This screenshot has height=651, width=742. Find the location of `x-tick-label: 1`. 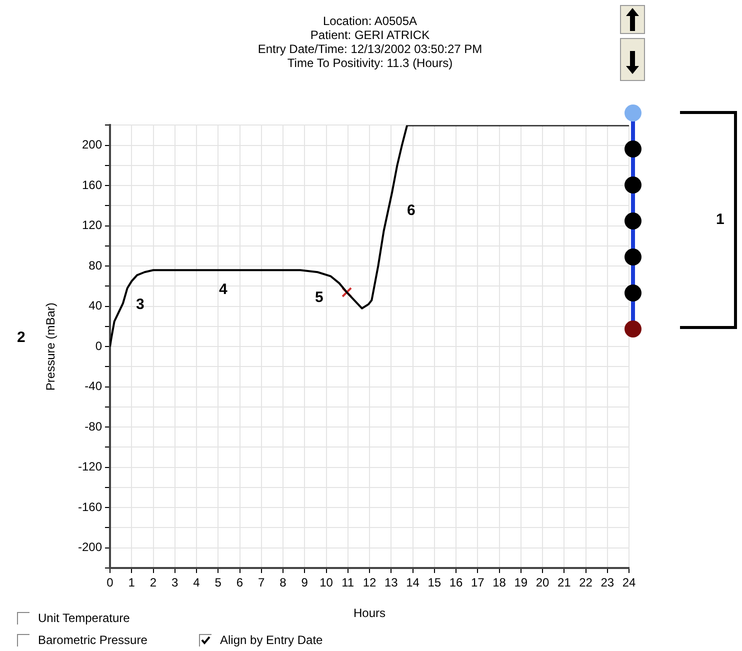

x-tick-label: 1 is located at coordinates (132, 583).